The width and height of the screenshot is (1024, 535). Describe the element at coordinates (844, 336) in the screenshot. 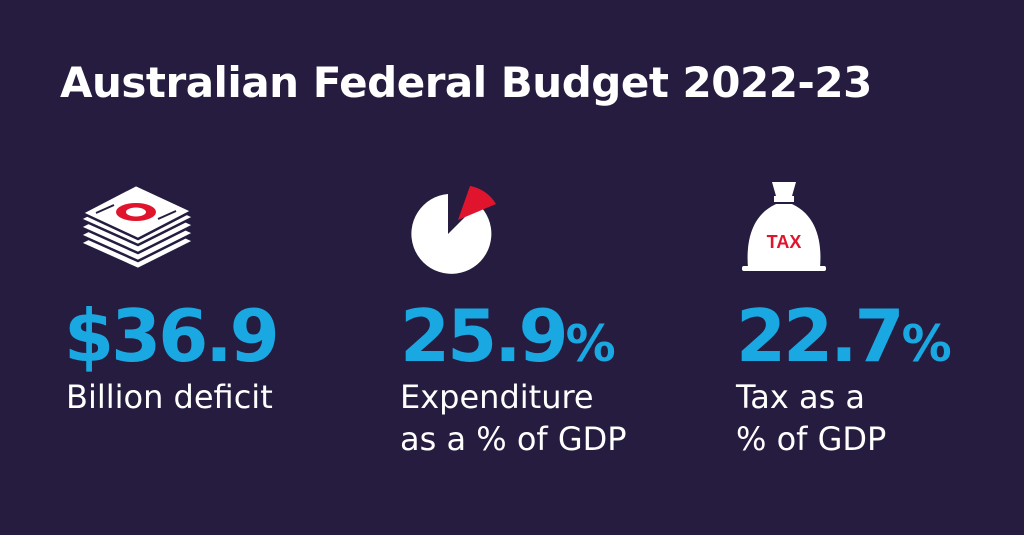

I see `tax-value: 22.7%` at that location.